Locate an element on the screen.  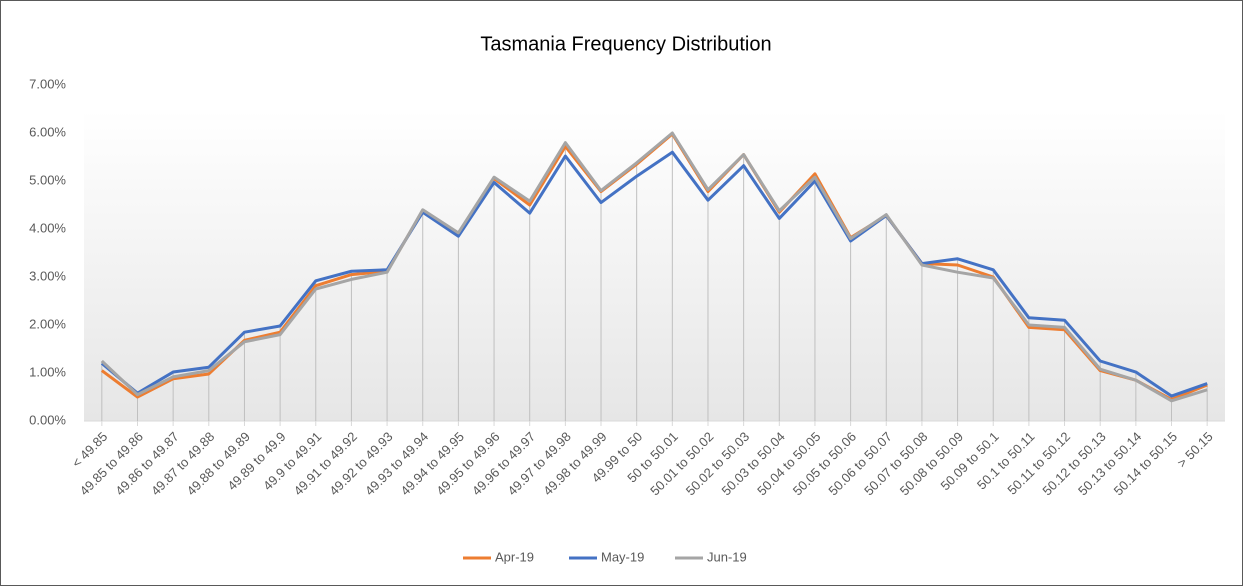
legend-label: May-19 is located at coordinates (622, 556).